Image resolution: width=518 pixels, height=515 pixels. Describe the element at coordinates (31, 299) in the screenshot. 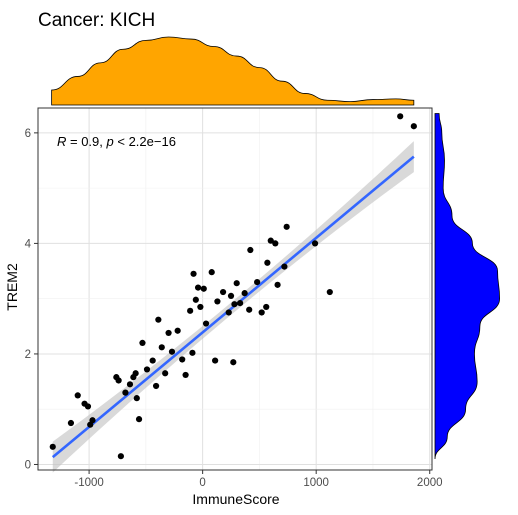

I see `y-axis: 0 2 4 6` at that location.